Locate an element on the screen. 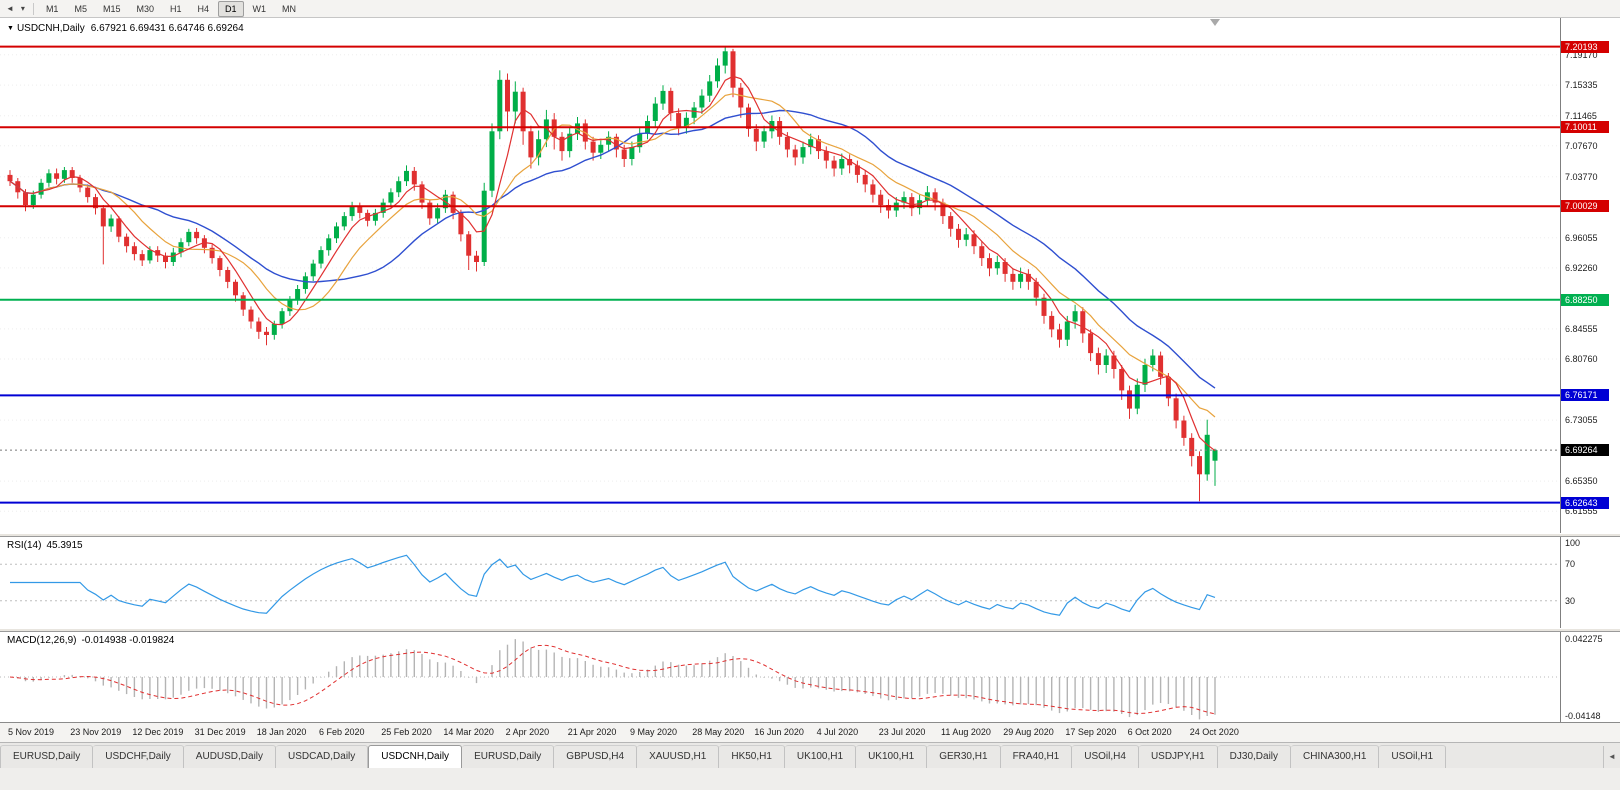 The image size is (1620, 790). tab-usdchf-daily: USDCHF,Daily is located at coordinates (138, 756).